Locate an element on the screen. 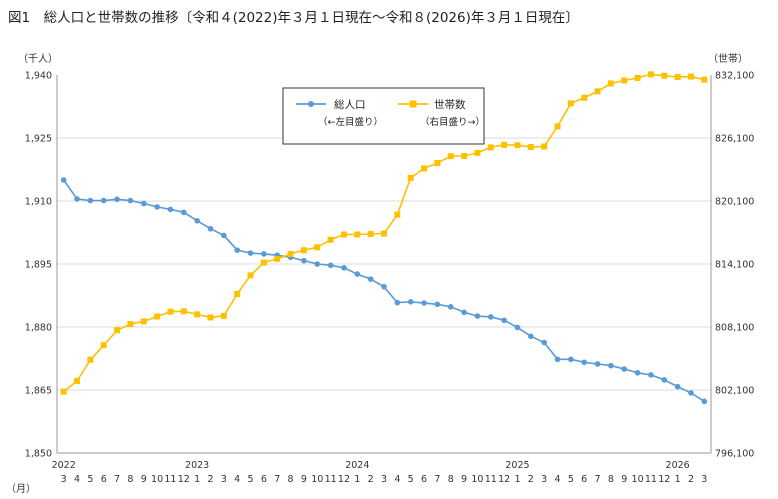  month-tick-label: 12 is located at coordinates (664, 479).